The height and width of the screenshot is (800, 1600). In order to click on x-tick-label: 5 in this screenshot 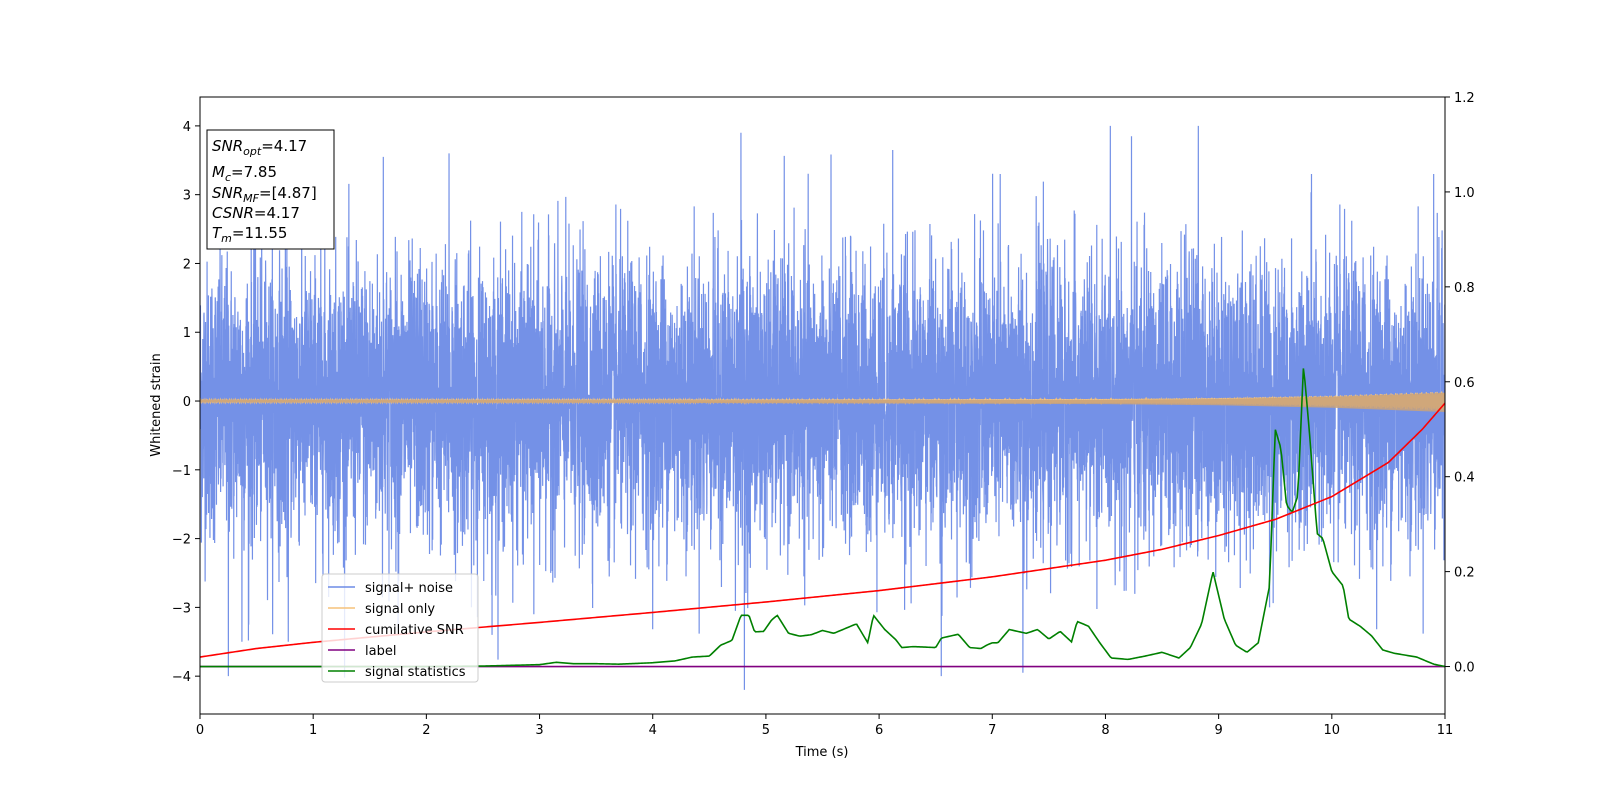, I will do `click(766, 730)`.